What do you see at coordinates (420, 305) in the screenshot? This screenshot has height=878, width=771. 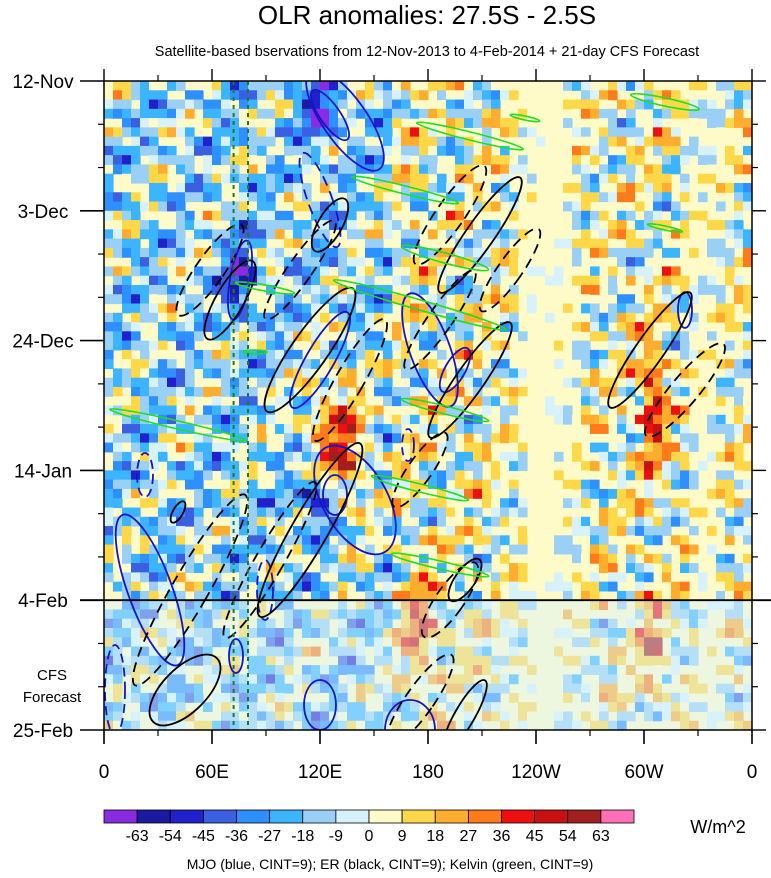 I see `kelvin-contour` at bounding box center [420, 305].